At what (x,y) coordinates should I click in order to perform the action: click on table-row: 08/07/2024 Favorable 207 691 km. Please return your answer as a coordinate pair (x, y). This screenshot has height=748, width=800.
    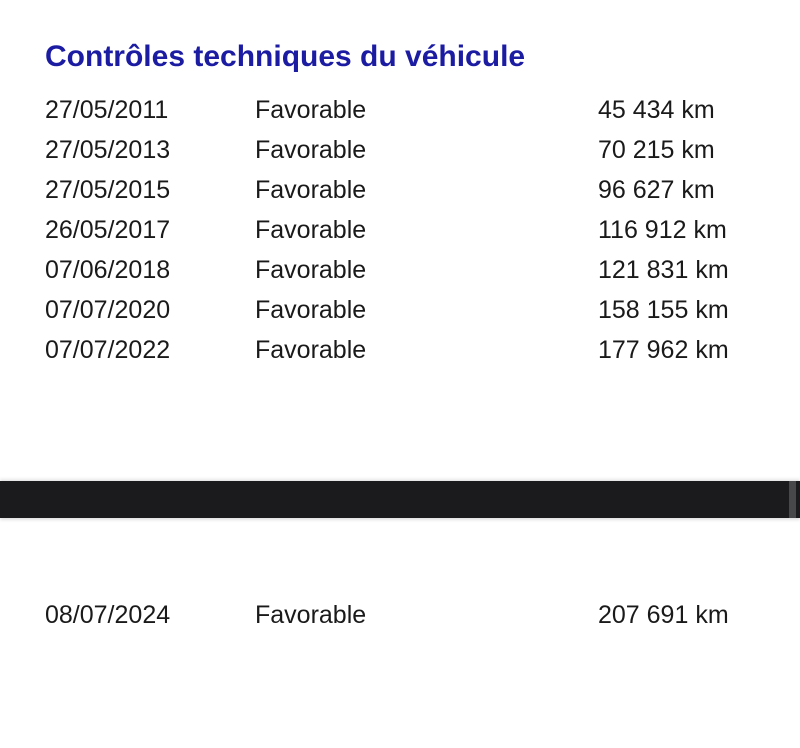
    Looking at the image, I should click on (400, 615).